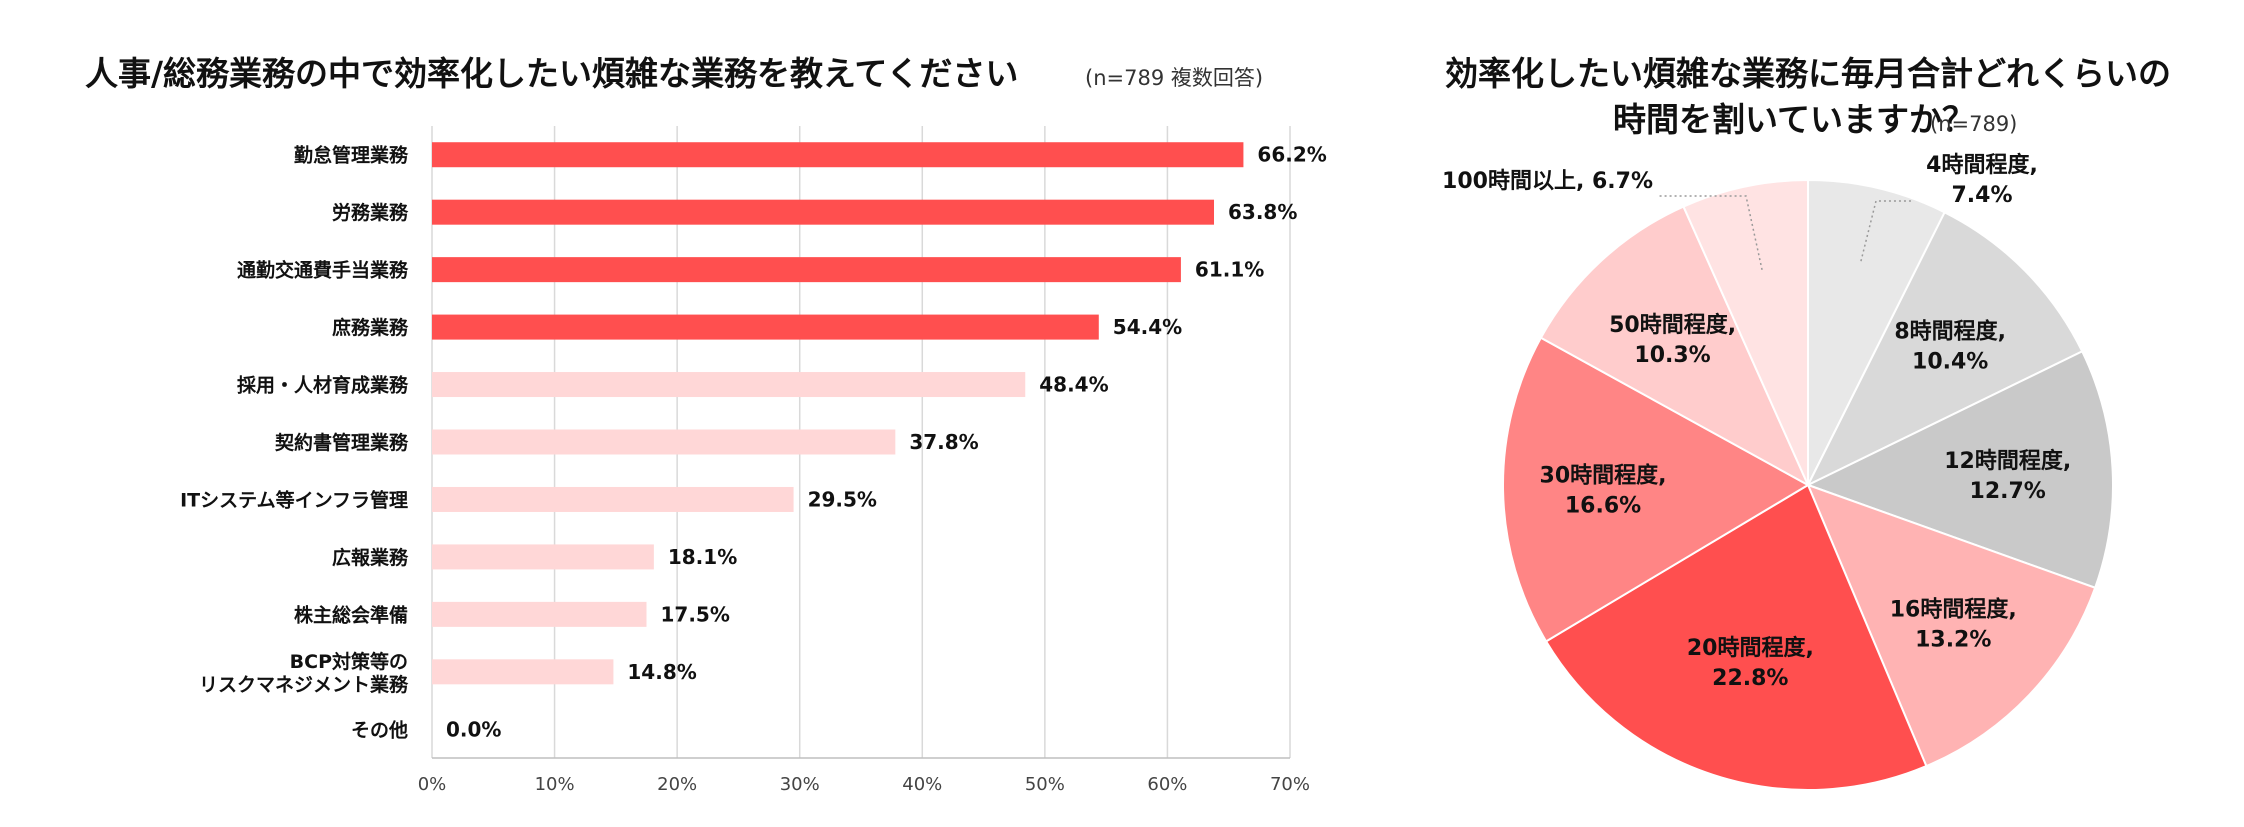 This screenshot has width=2244, height=827. I want to click on category-label: 勤怠管理業務, so click(351, 155).